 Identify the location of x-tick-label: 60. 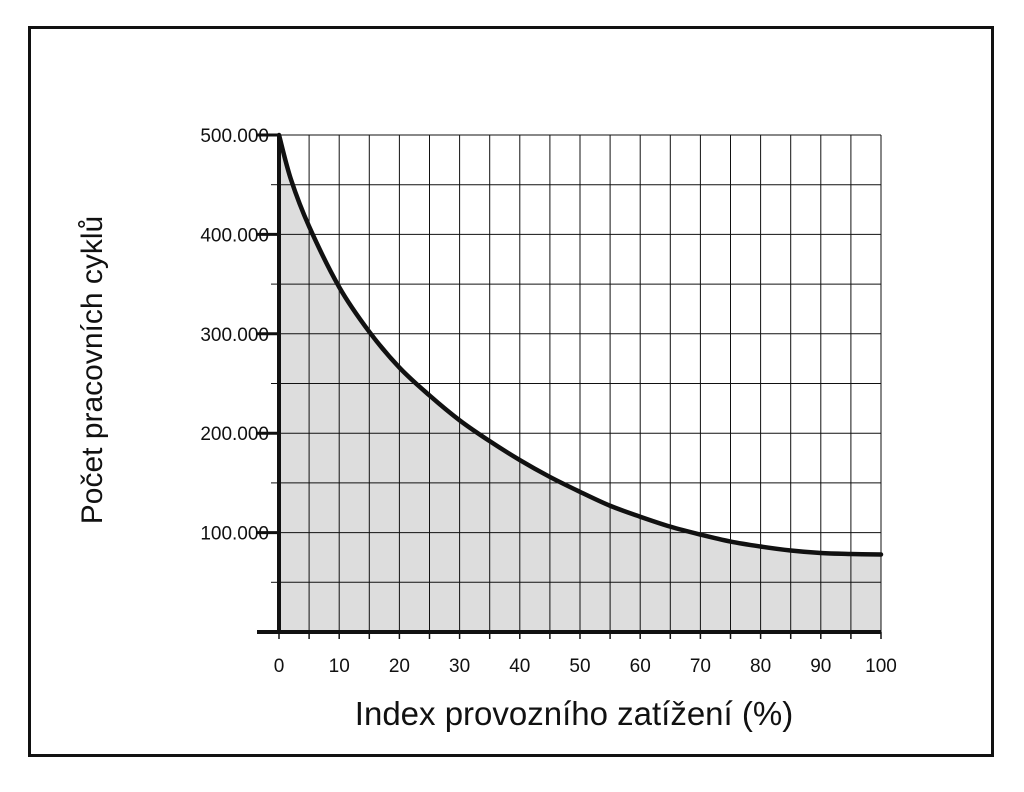
(640, 666).